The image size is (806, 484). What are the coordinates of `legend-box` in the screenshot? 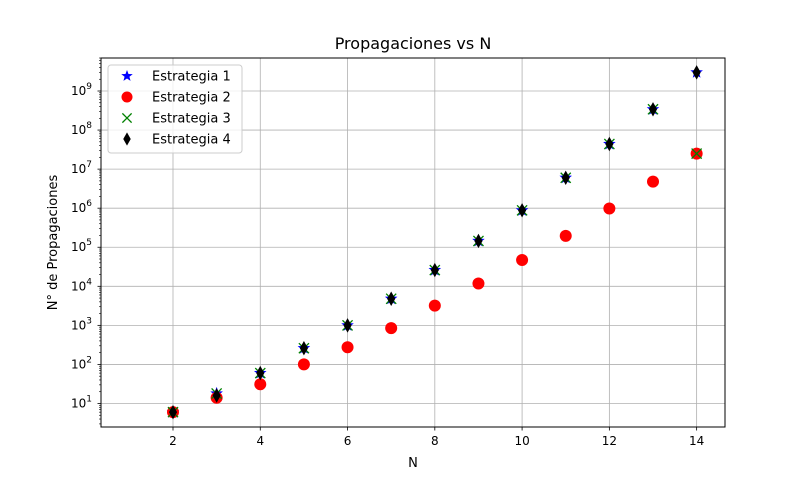 It's located at (175, 109).